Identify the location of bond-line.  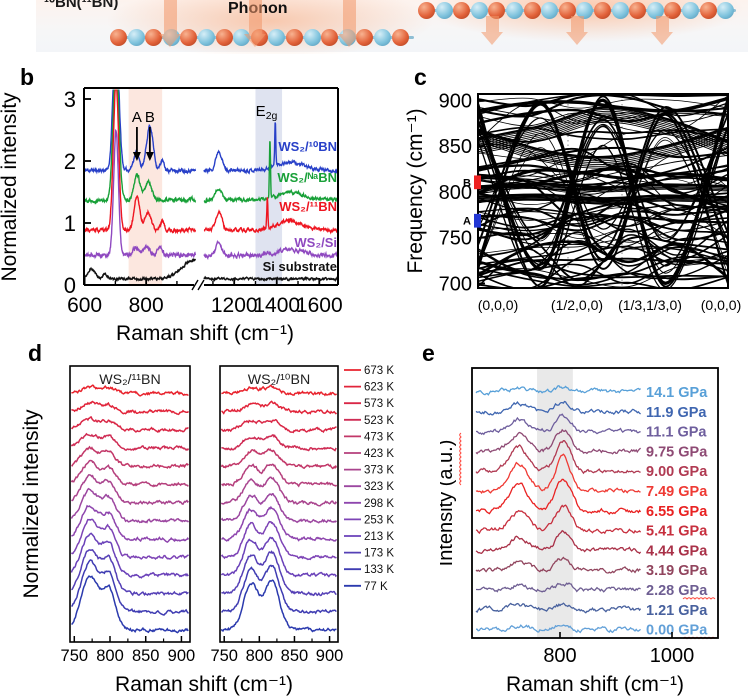
(268, 37).